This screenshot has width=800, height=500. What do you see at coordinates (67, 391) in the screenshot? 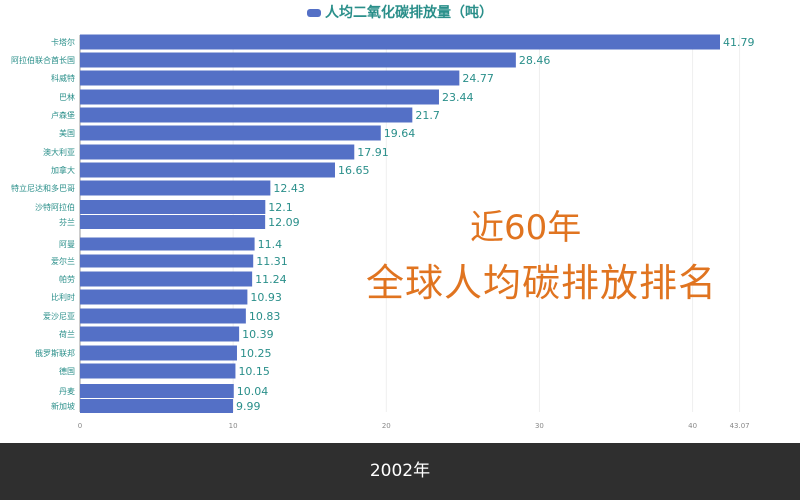
I see `category-label: 丹麦` at bounding box center [67, 391].